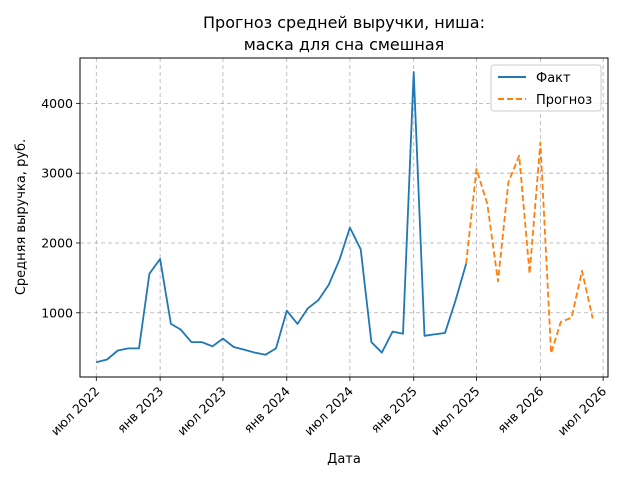 This screenshot has height=480, width=640. I want to click on y-tick-label: 1000, so click(57, 312).